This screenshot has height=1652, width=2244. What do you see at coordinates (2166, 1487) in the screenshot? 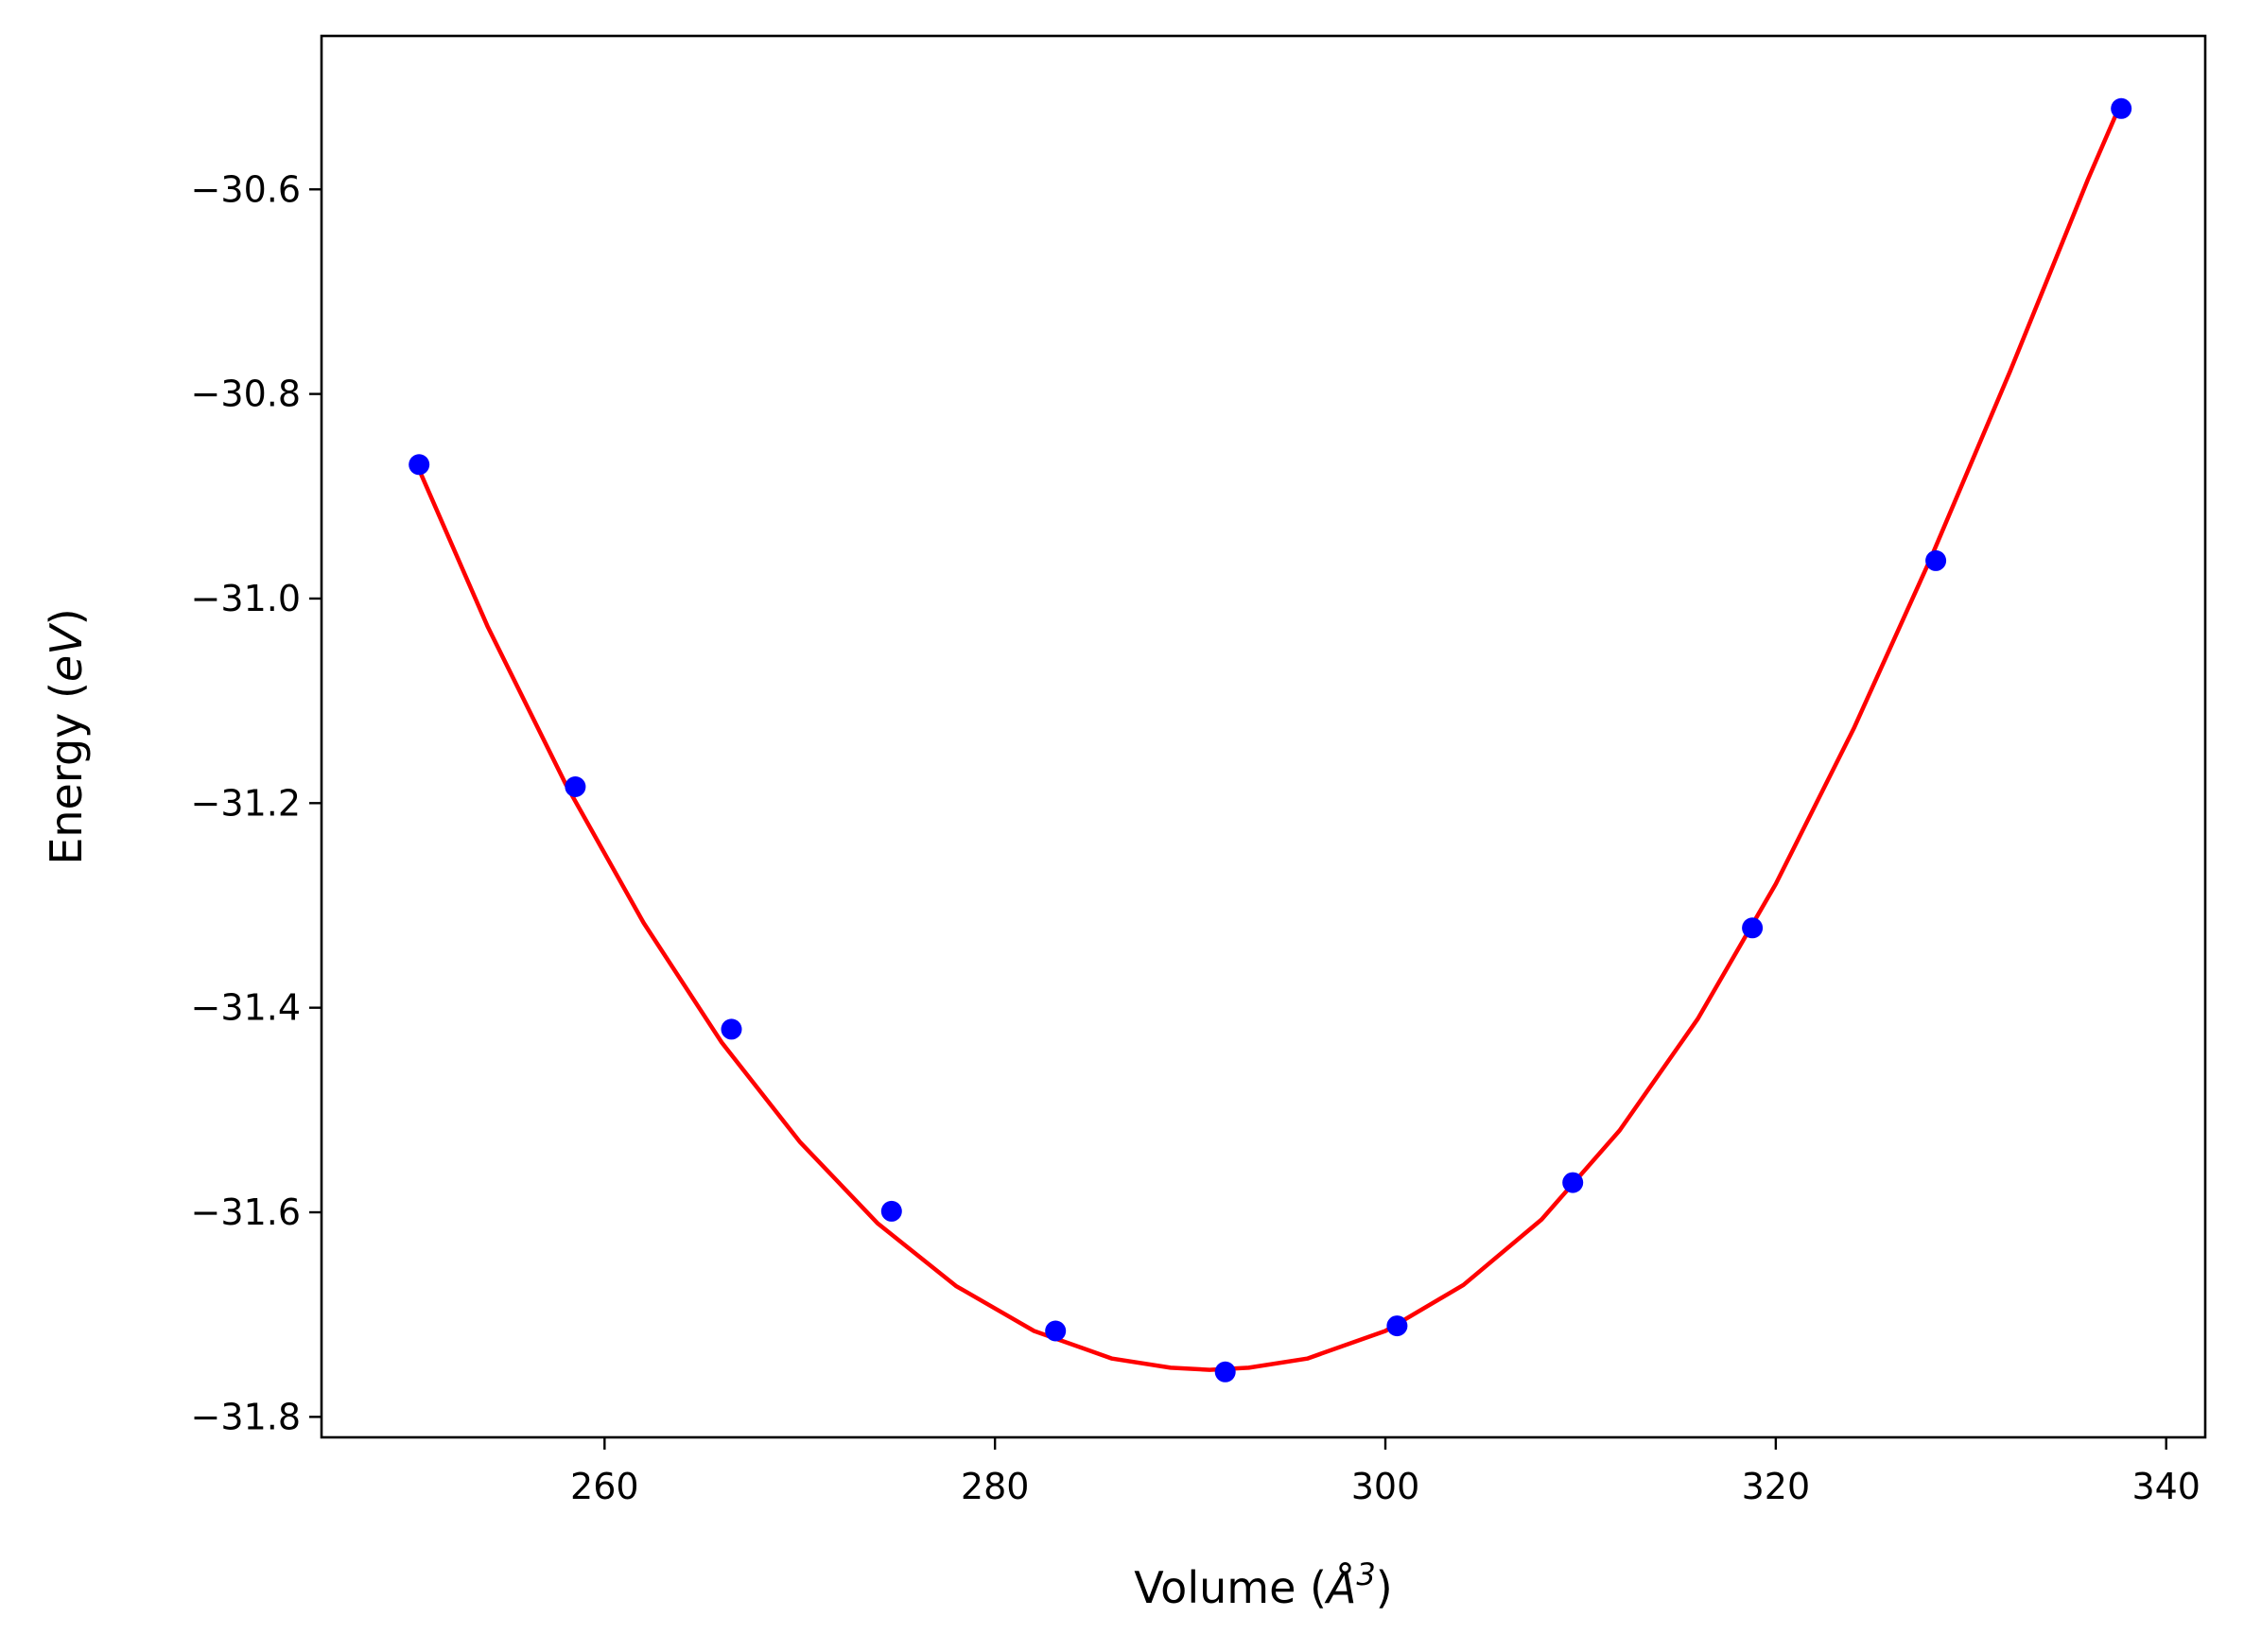
I see `x-tick-label: 340` at bounding box center [2166, 1487].